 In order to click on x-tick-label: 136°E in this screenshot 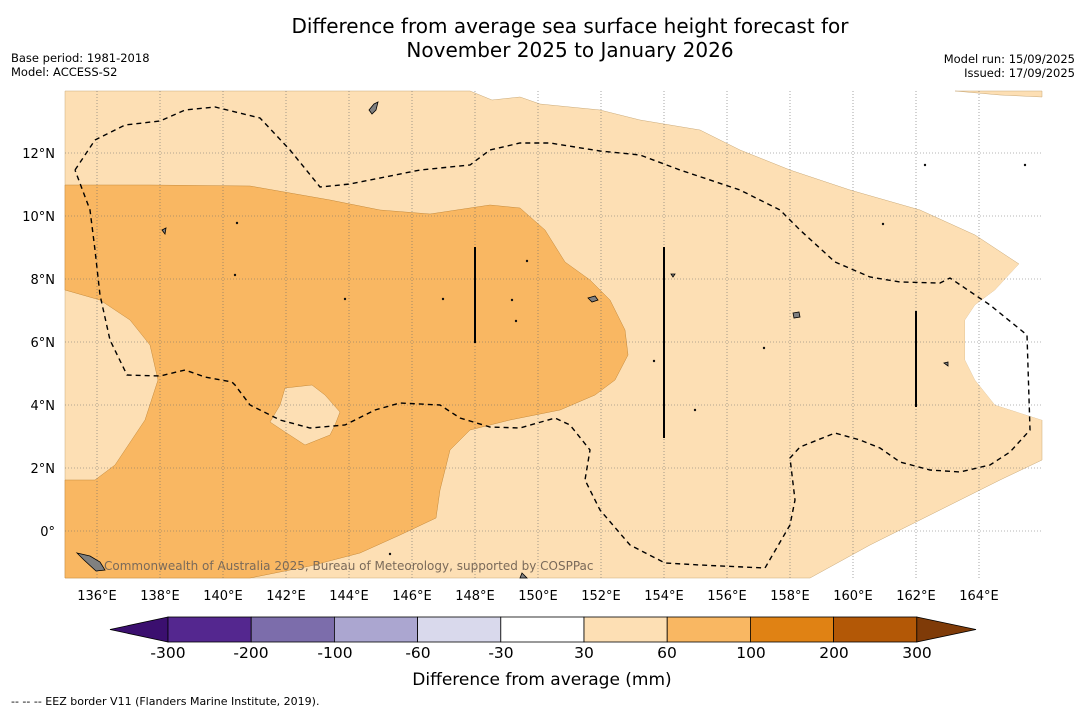, I will do `click(97, 596)`.